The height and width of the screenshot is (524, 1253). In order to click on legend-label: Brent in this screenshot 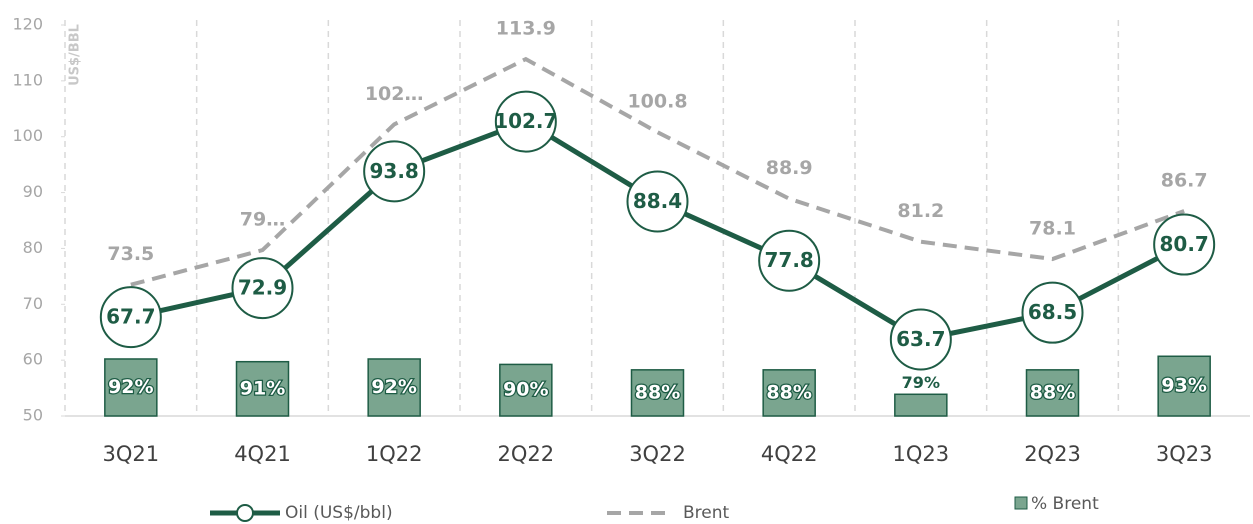, I will do `click(706, 513)`.